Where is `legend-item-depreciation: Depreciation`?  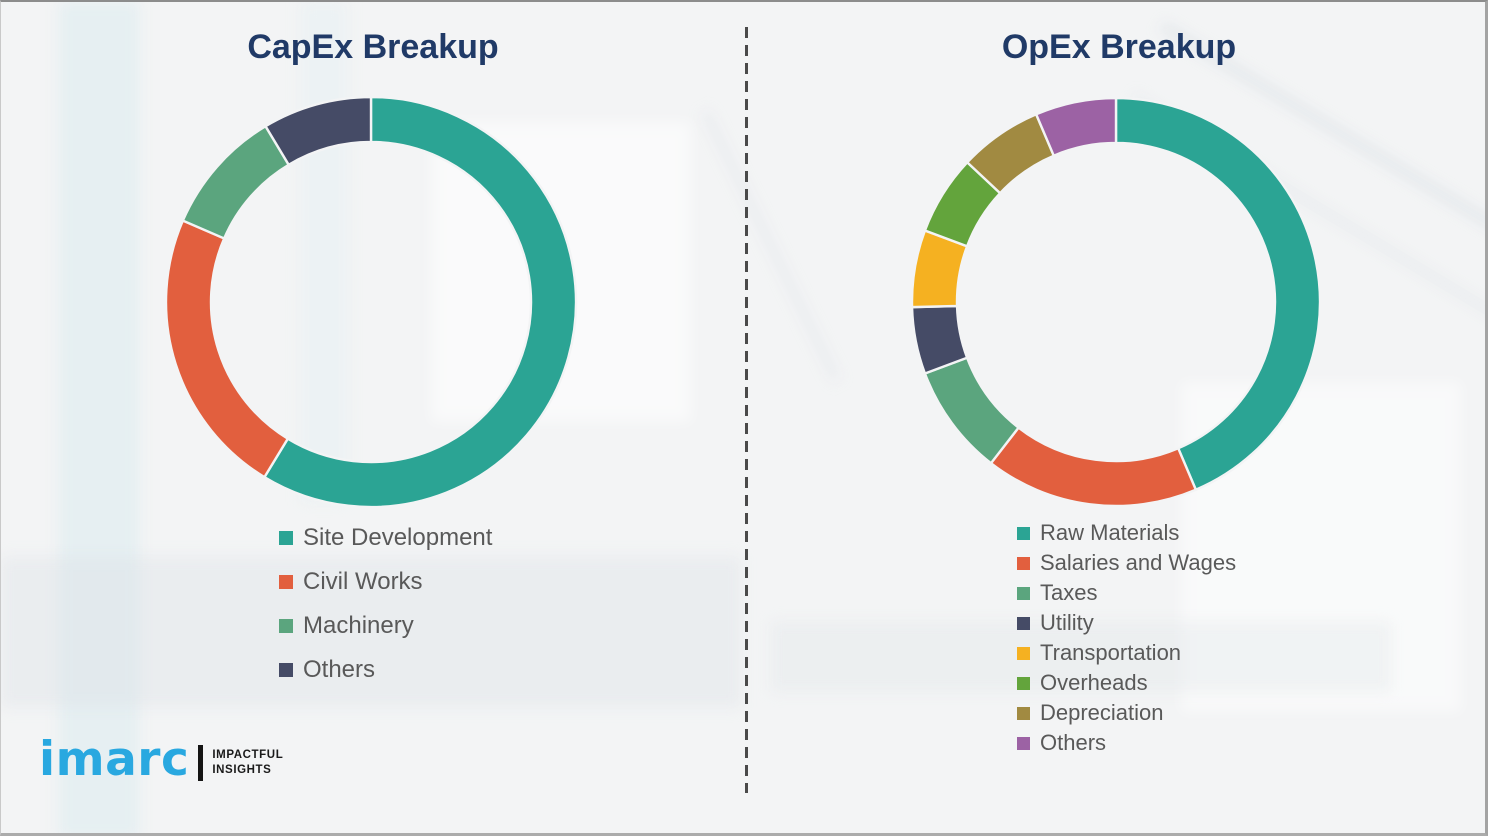 legend-item-depreciation: Depreciation is located at coordinates (1126, 713).